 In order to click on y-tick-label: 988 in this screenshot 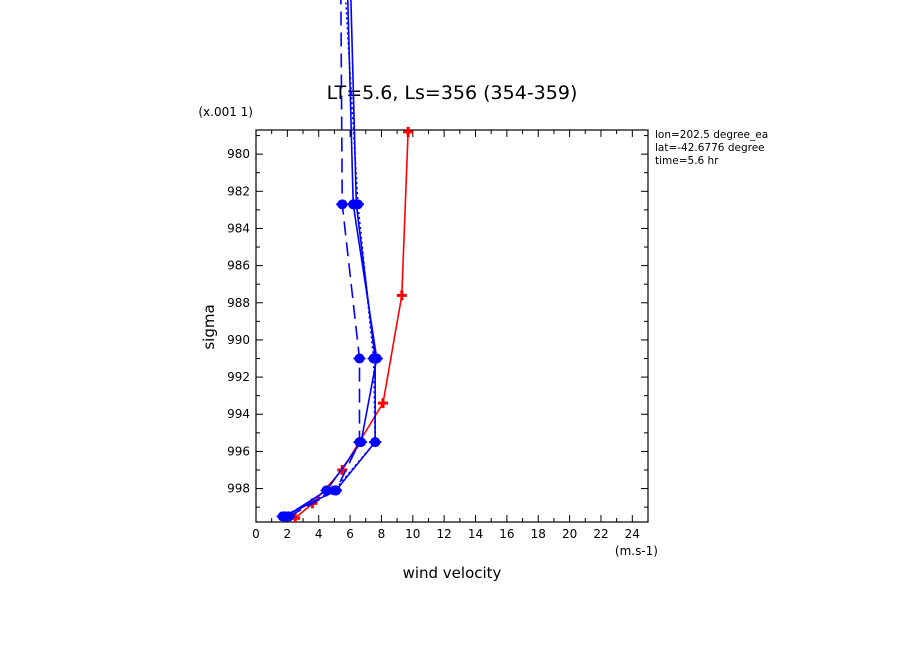, I will do `click(238, 303)`.